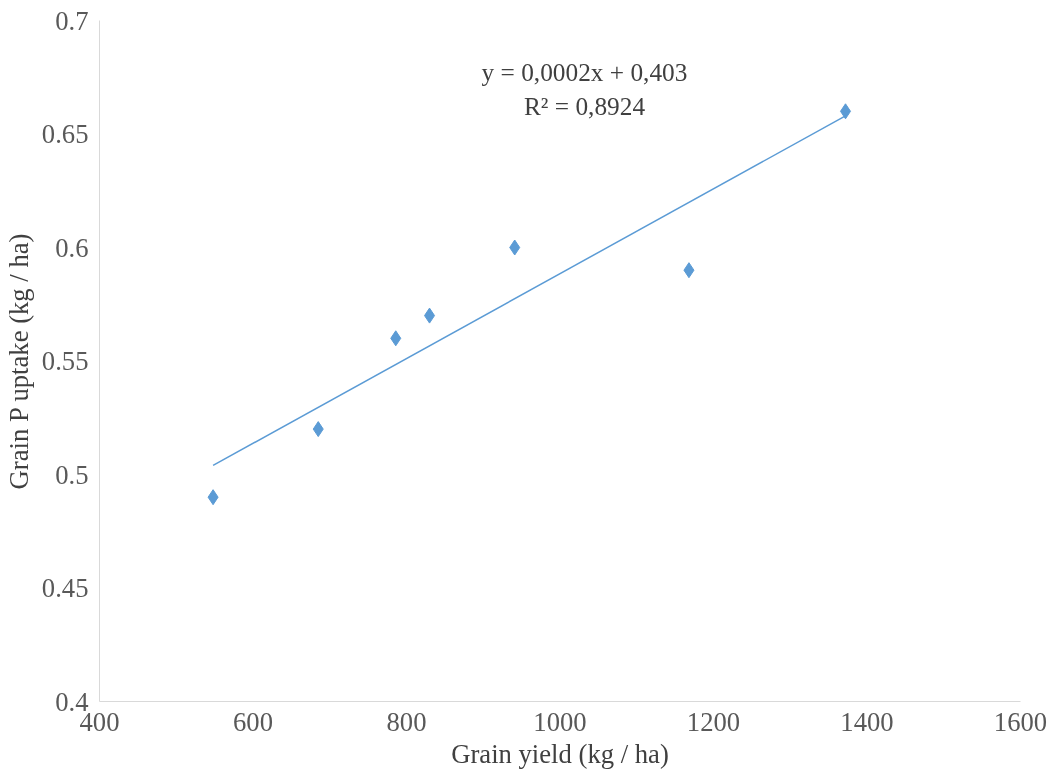 Image resolution: width=1060 pixels, height=771 pixels. What do you see at coordinates (560, 753) in the screenshot?
I see `x-axis-title: Grain yield (kg / ha)` at bounding box center [560, 753].